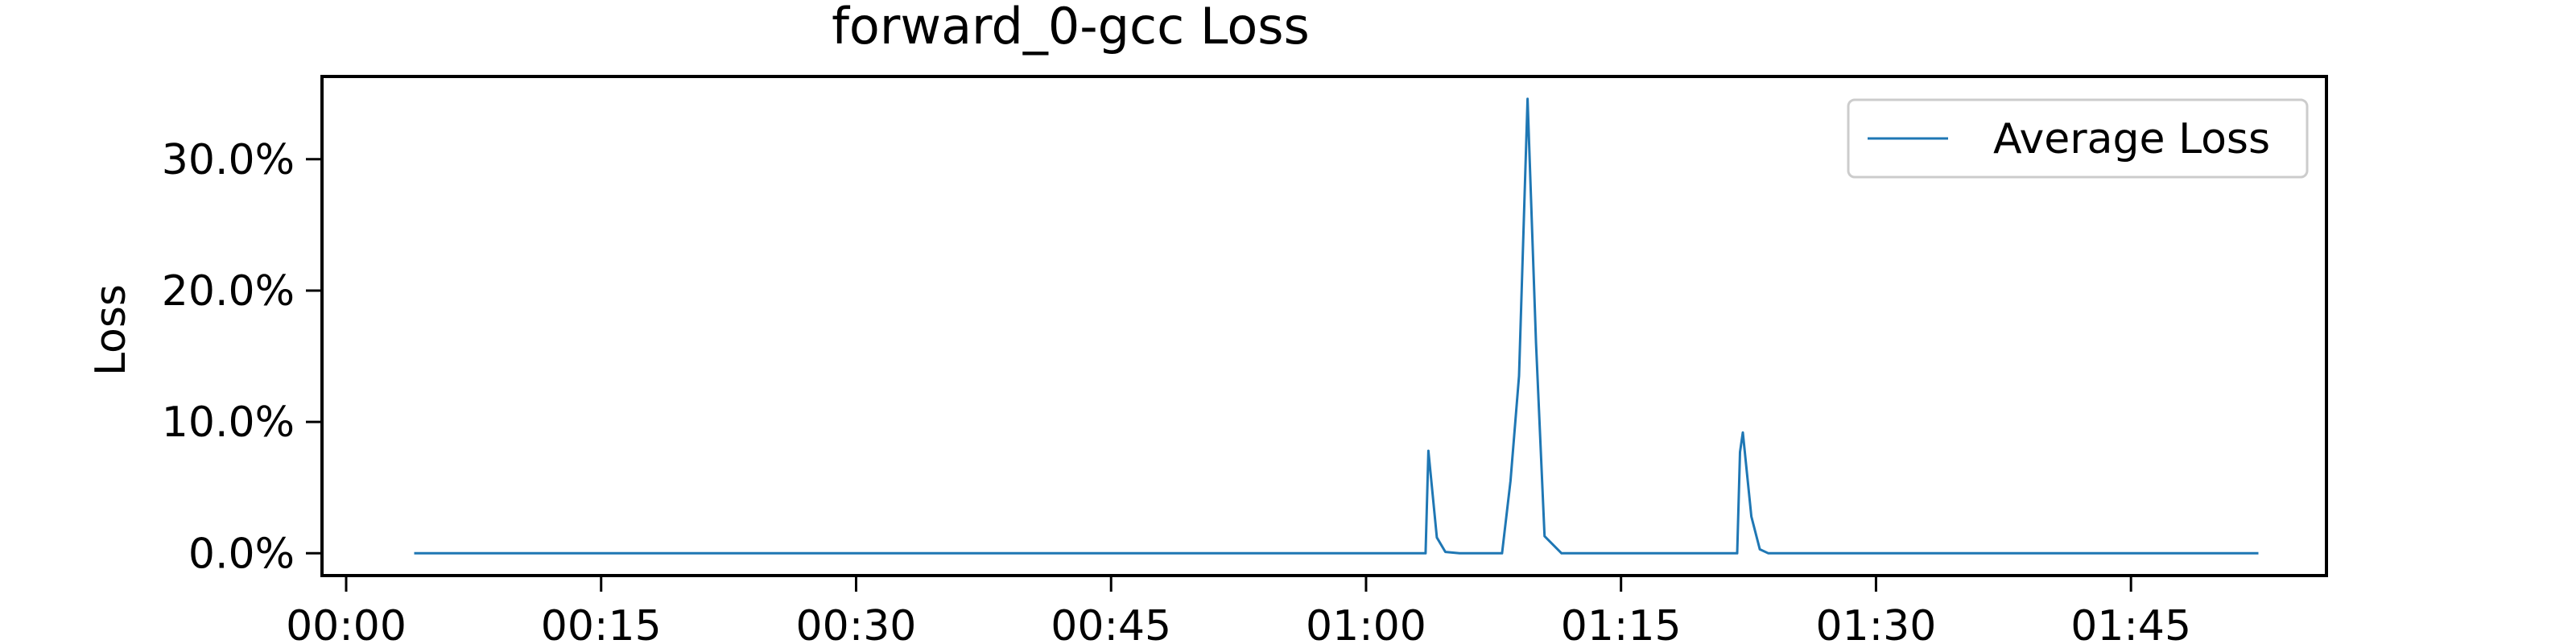 This screenshot has width=2576, height=644. What do you see at coordinates (1111, 623) in the screenshot?
I see `x-tick-label: 00:45` at bounding box center [1111, 623].